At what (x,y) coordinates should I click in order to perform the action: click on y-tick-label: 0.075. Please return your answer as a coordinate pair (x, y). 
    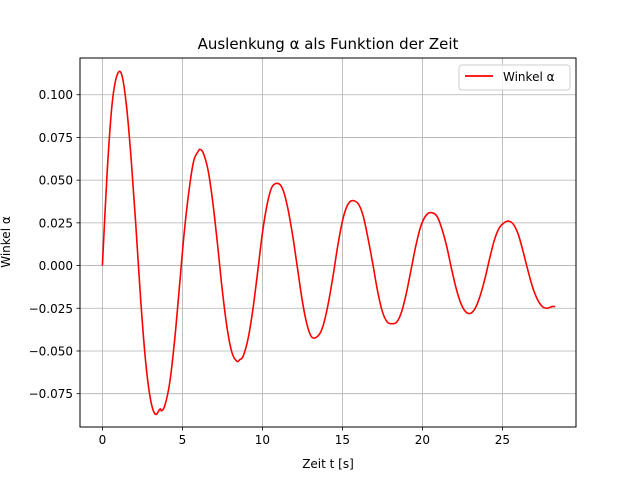
    Looking at the image, I should click on (56, 138).